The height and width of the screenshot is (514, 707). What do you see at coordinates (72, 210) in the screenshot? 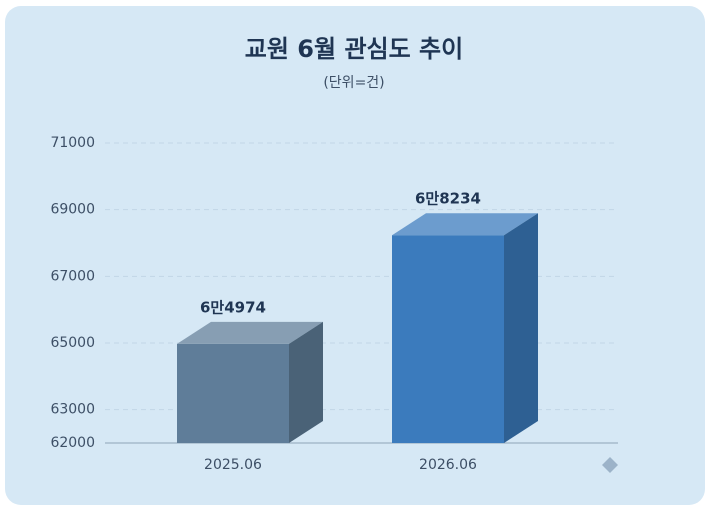
I see `y-tick-label: 69000` at bounding box center [72, 210].